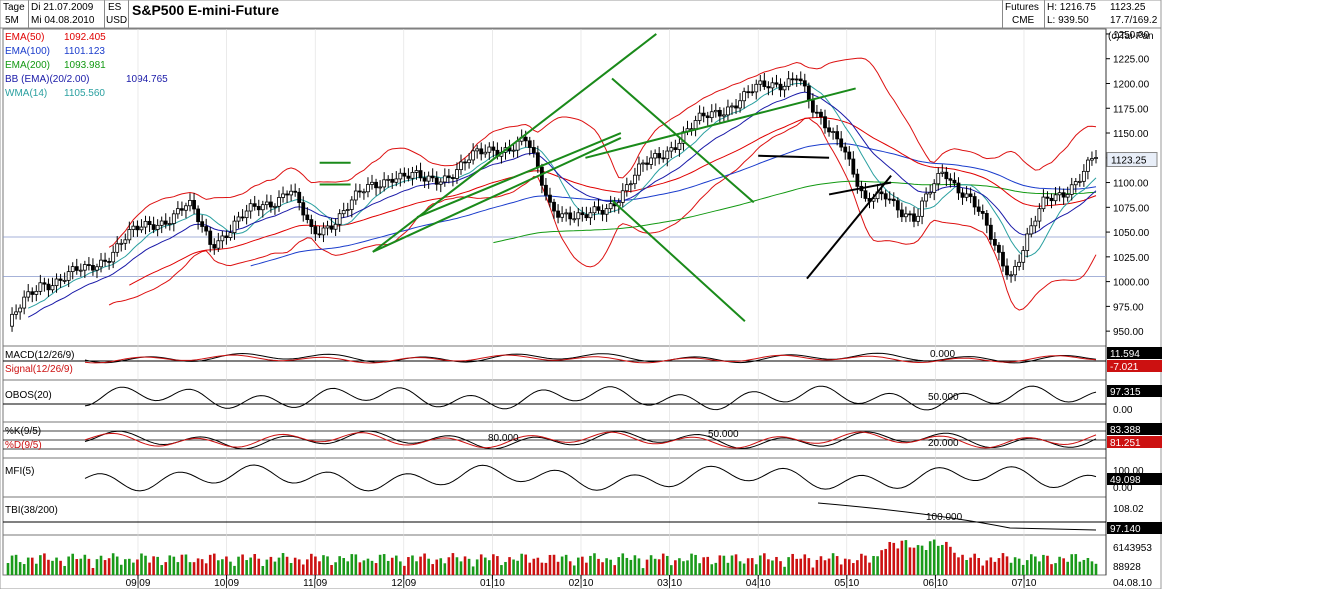 The width and height of the screenshot is (1323, 589). Describe the element at coordinates (723, 434) in the screenshot. I see `stoch-level-50: 50.000` at that location.